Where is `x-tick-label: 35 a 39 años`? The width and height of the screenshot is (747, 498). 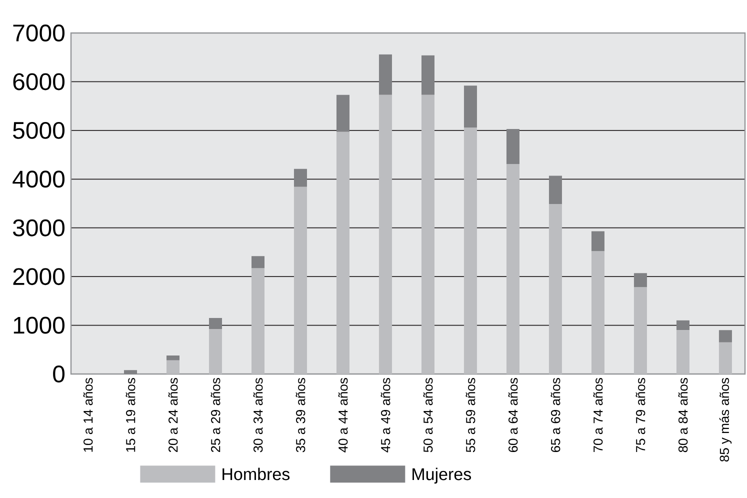 x-tick-label: 35 a 39 años is located at coordinates (301, 415).